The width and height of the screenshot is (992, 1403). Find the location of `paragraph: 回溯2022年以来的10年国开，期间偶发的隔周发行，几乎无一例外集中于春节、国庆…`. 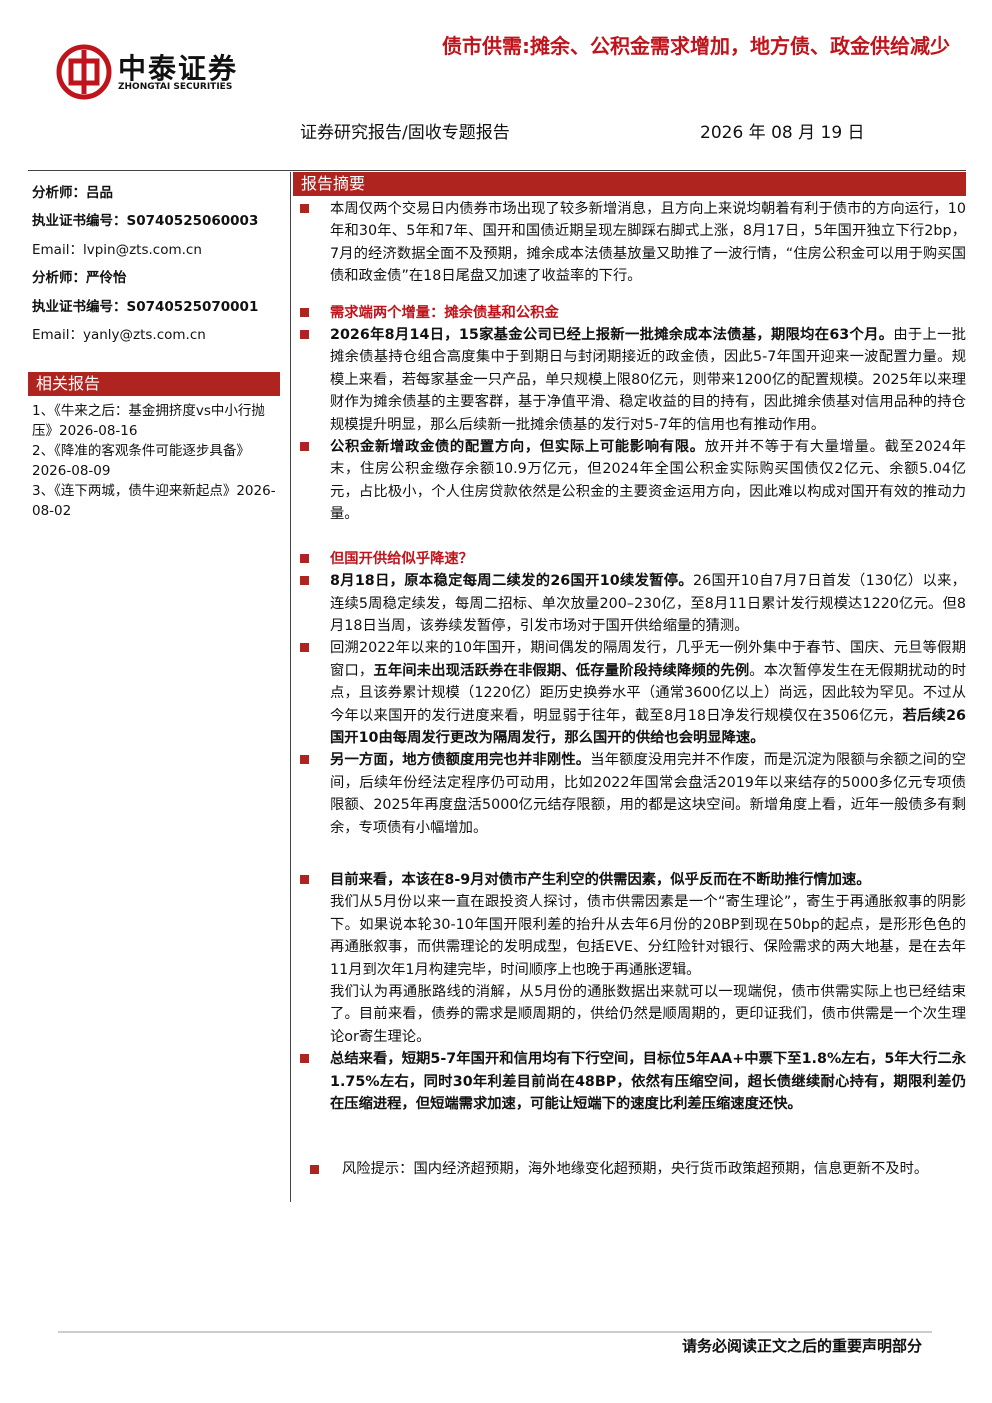

paragraph: 回溯2022年以来的10年国开，期间偶发的隔周发行，几乎无一例外集中于春节、国庆… is located at coordinates (633, 693).